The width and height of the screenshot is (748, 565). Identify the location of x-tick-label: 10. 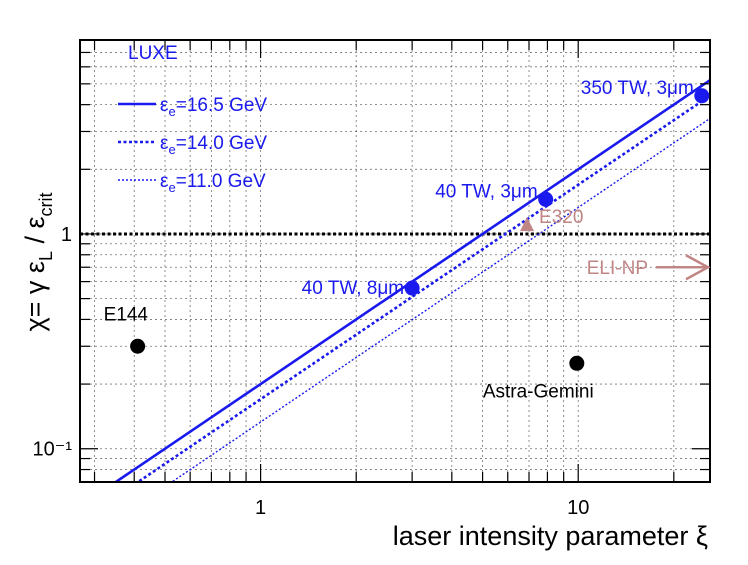
(578, 508).